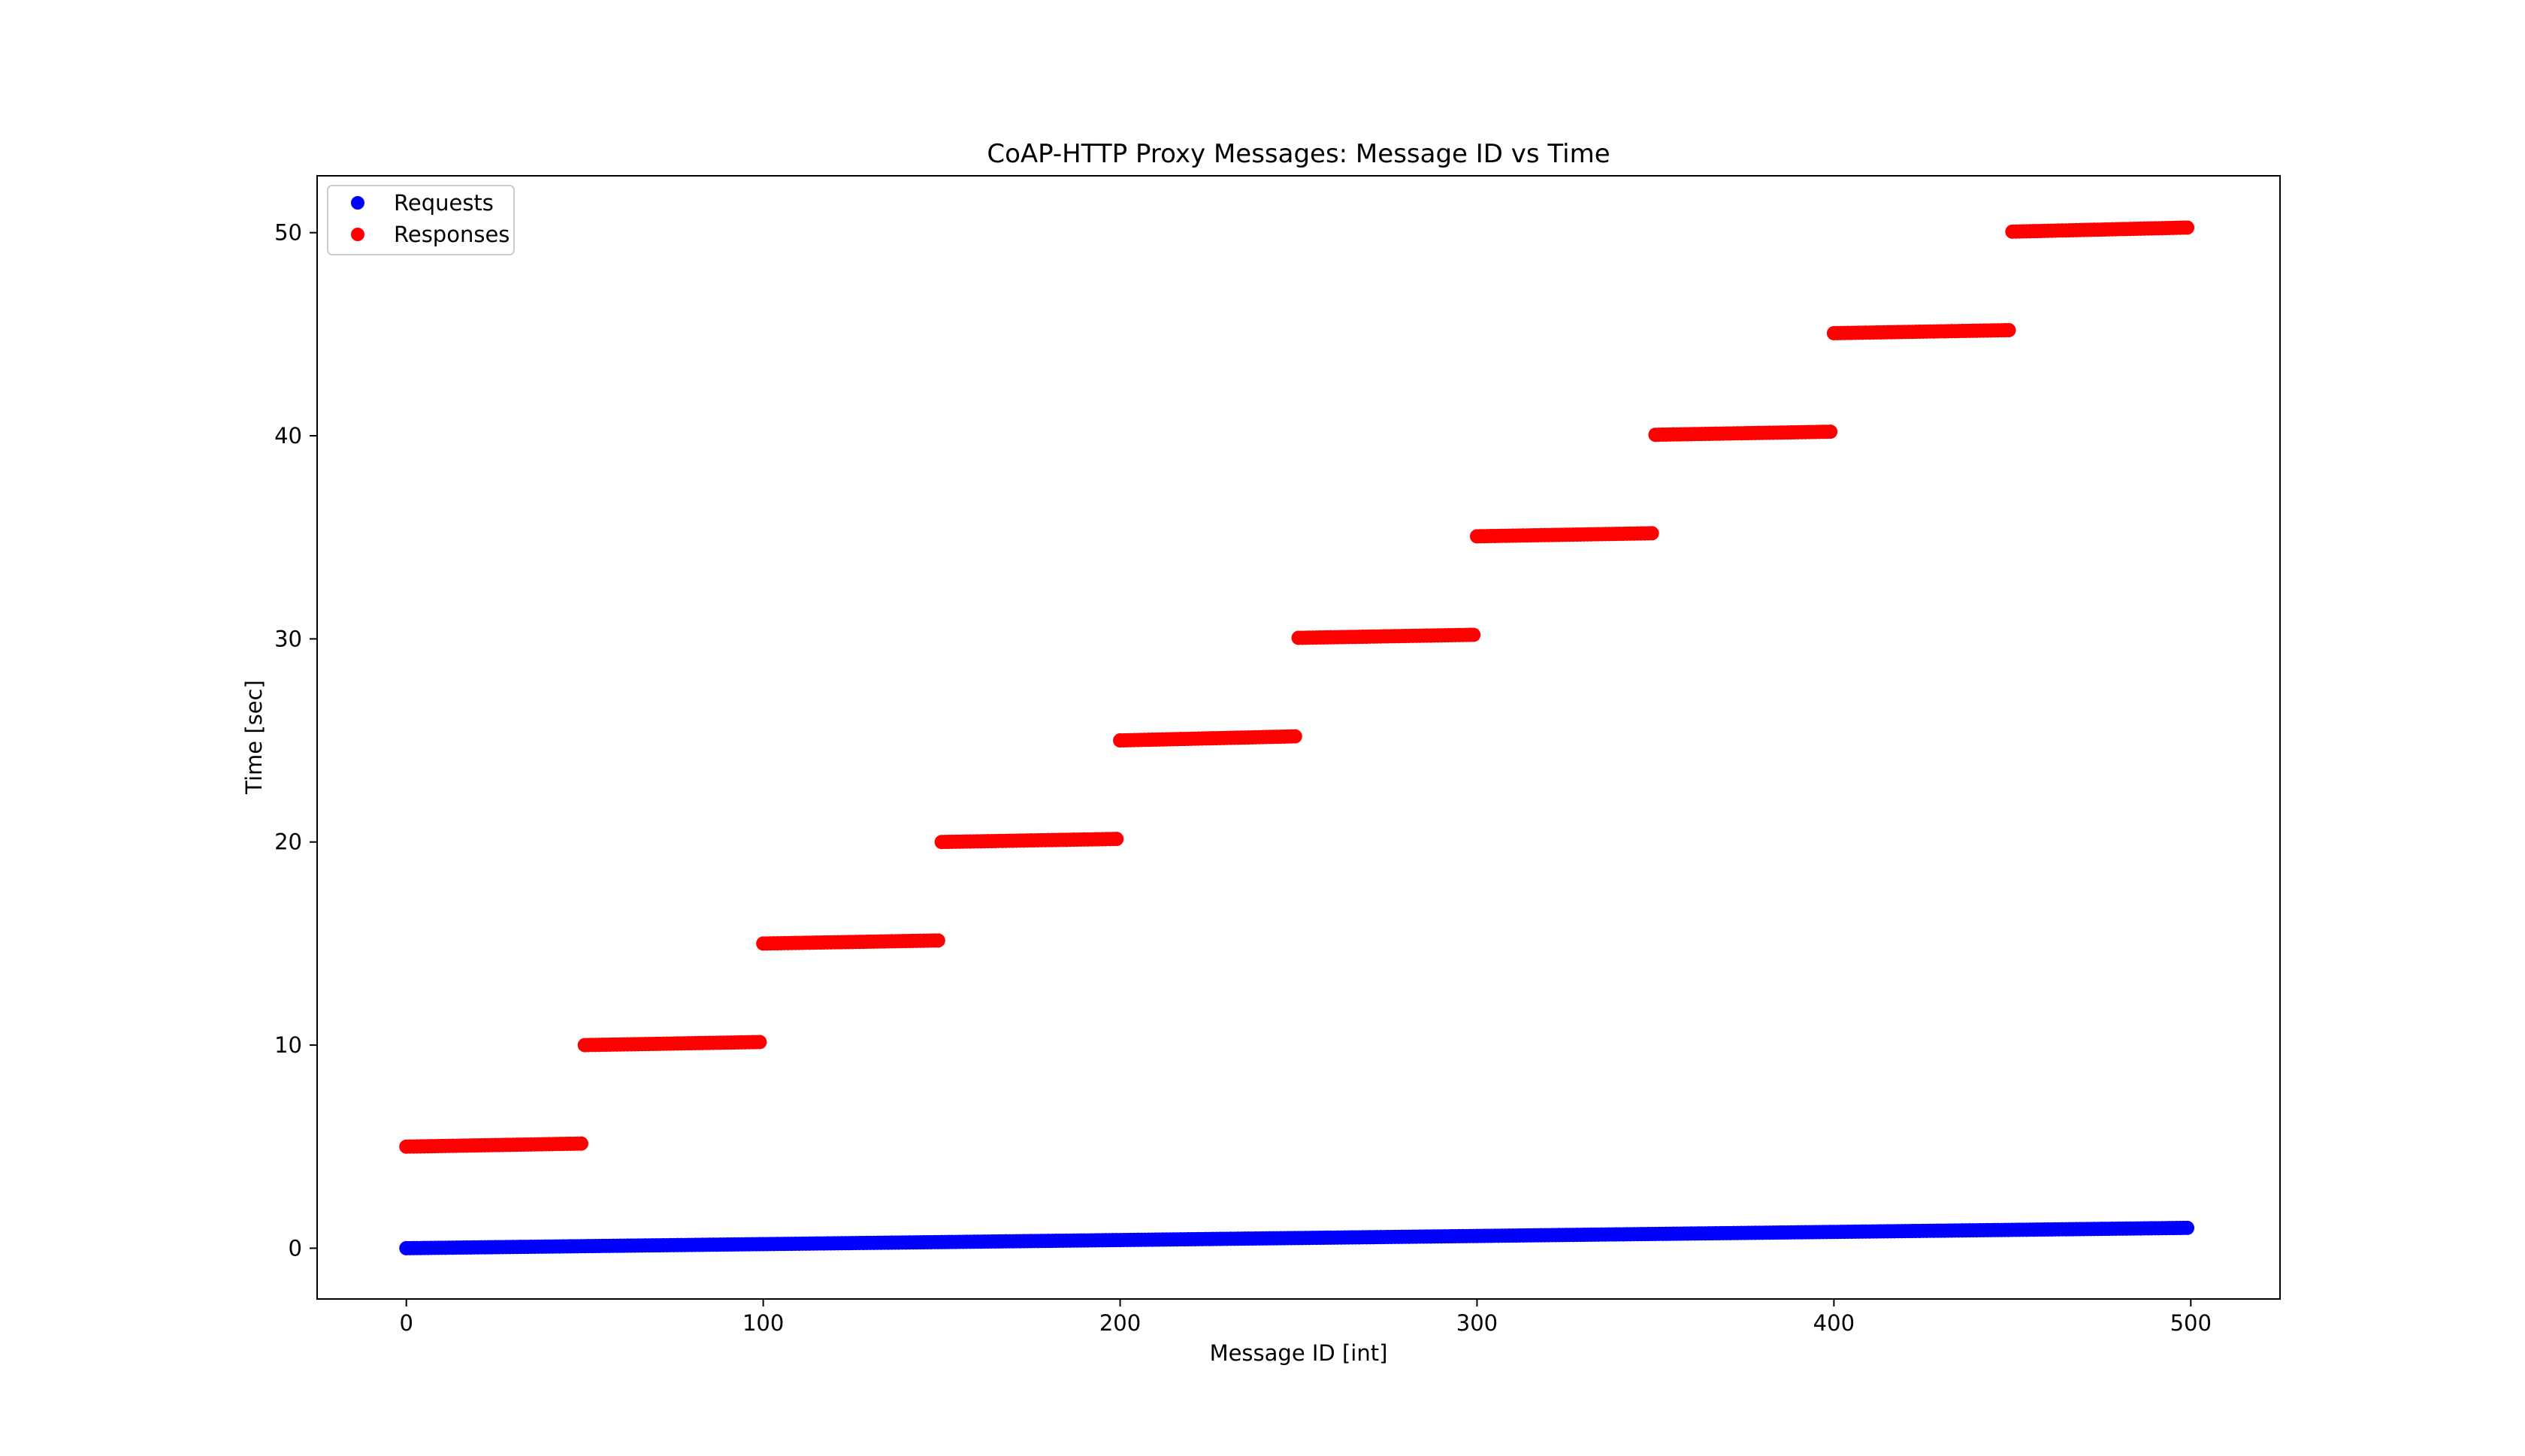  I want to click on y-tick-label: 30, so click(288, 638).